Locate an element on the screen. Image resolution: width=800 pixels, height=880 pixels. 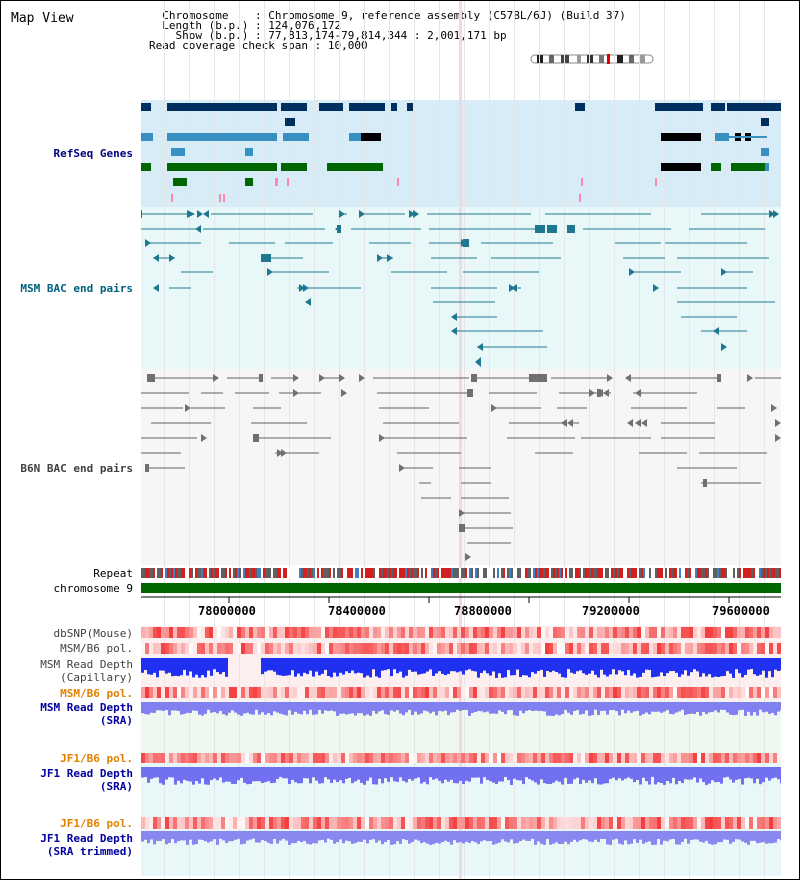
msm-bac-end-pairs-track is located at coordinates (461, 288).